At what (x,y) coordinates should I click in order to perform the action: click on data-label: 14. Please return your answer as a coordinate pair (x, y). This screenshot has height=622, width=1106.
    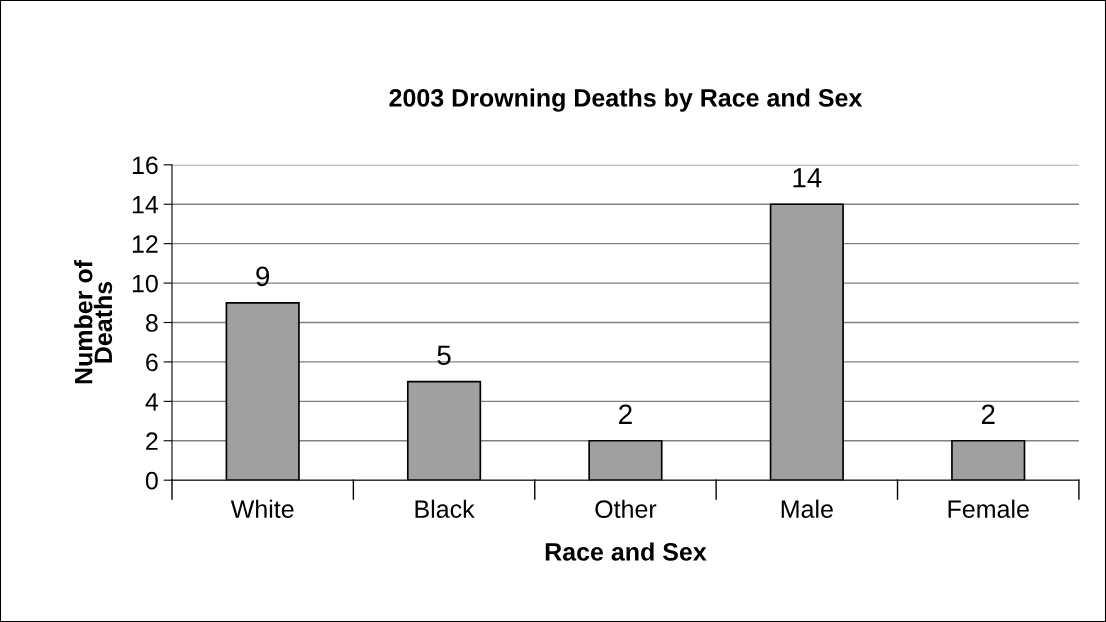
    Looking at the image, I should click on (807, 178).